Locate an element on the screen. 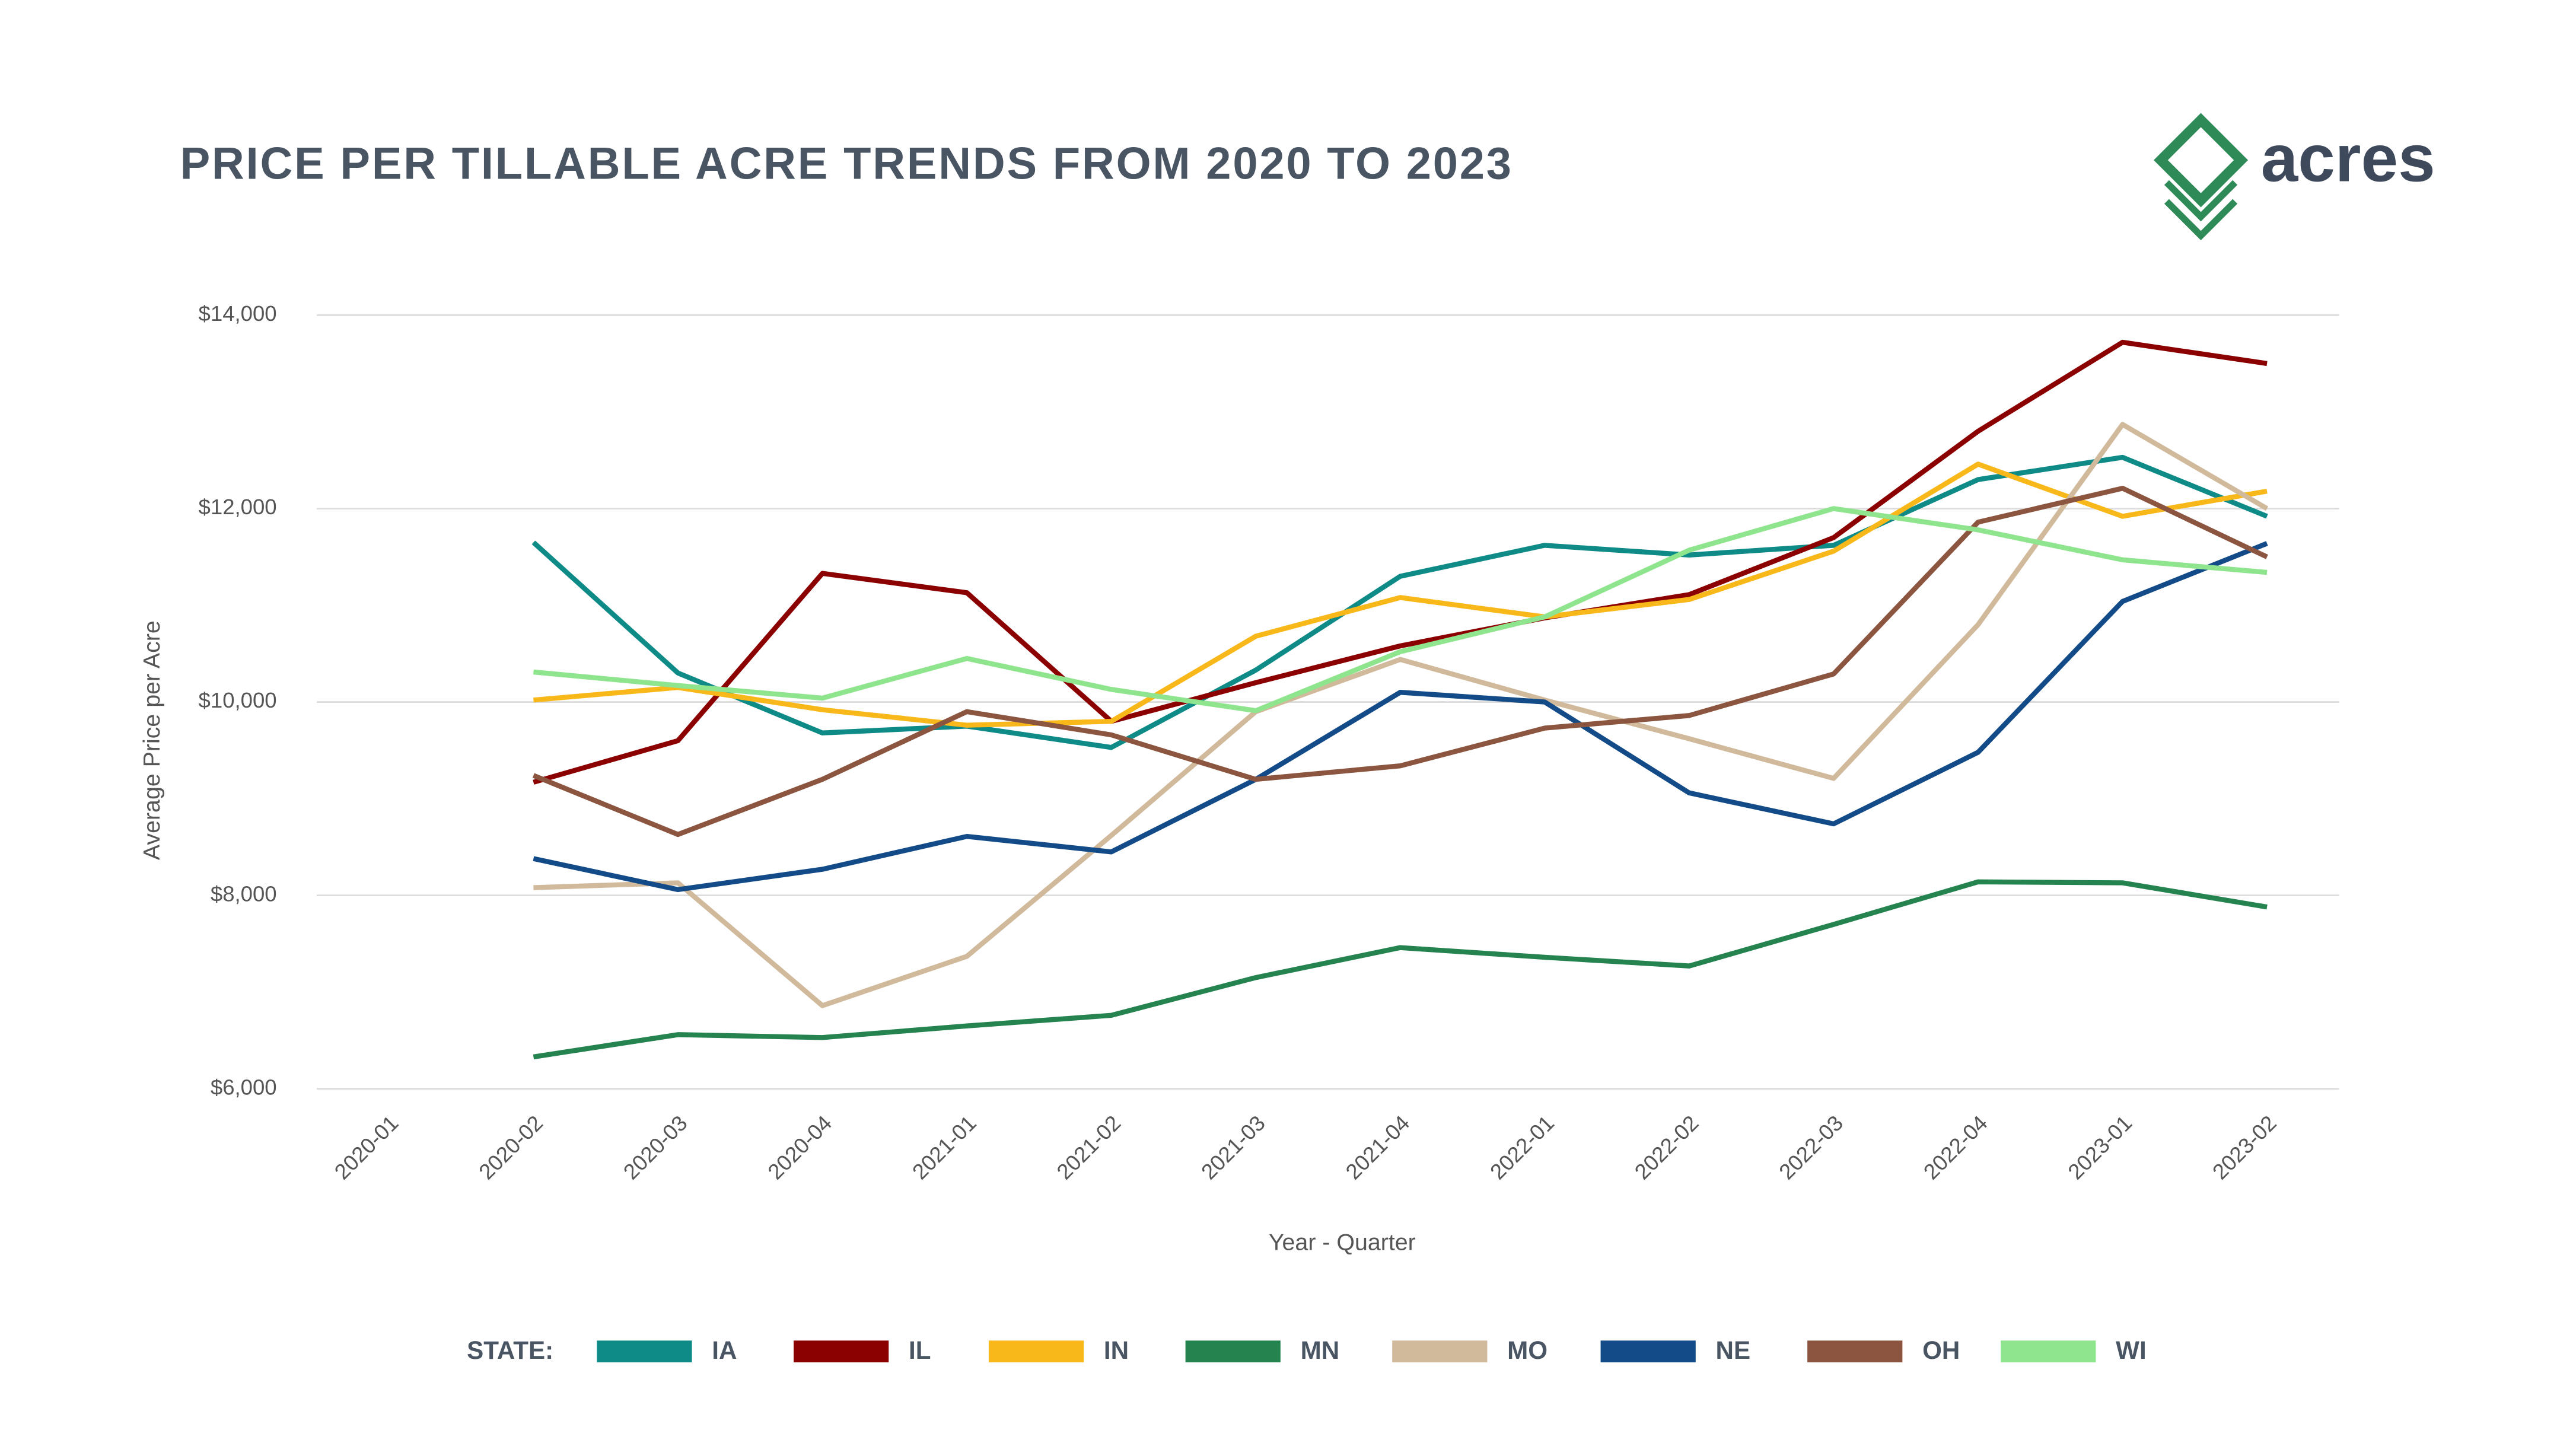  legend-label: WI is located at coordinates (2131, 1350).